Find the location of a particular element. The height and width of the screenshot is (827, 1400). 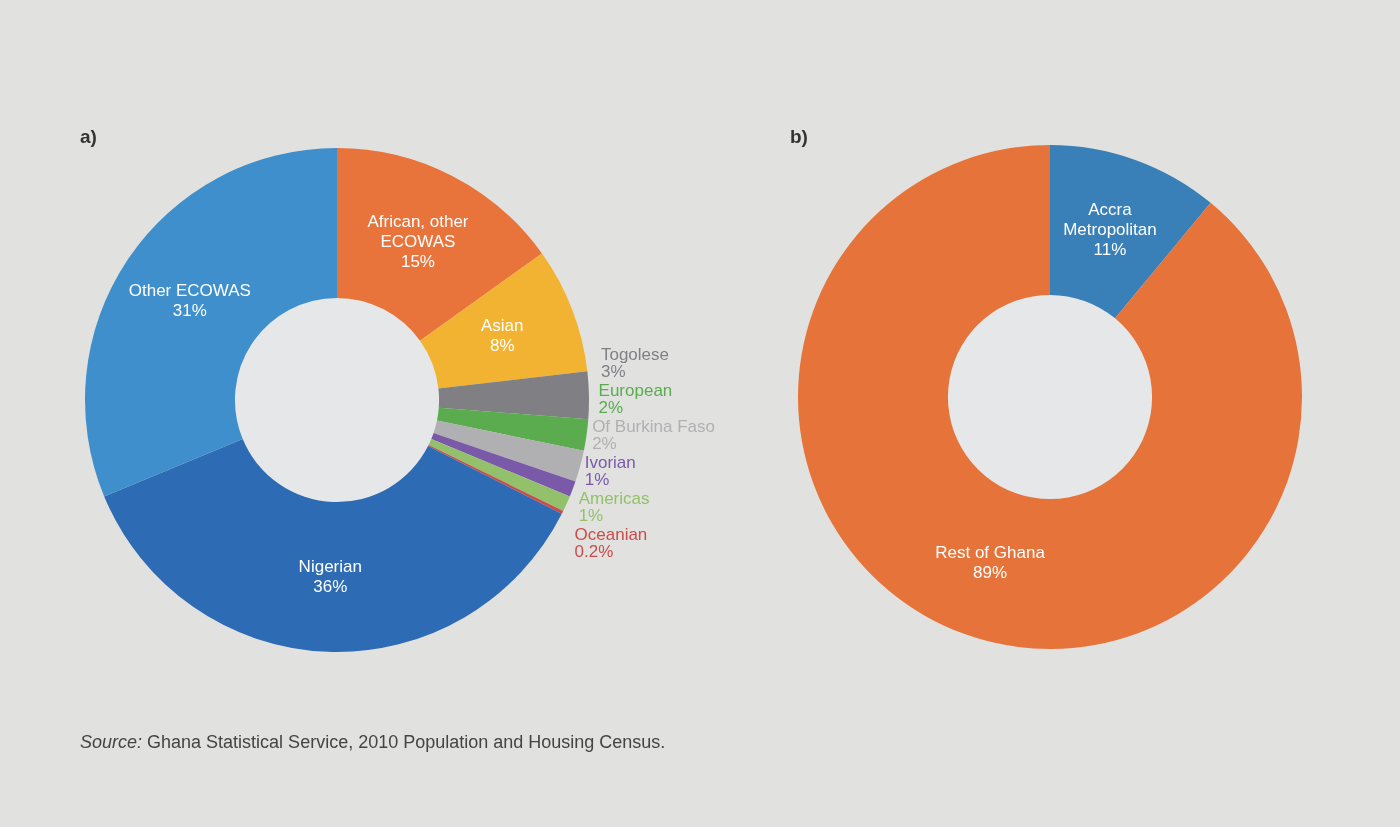

data-label: 89% is located at coordinates (990, 573).